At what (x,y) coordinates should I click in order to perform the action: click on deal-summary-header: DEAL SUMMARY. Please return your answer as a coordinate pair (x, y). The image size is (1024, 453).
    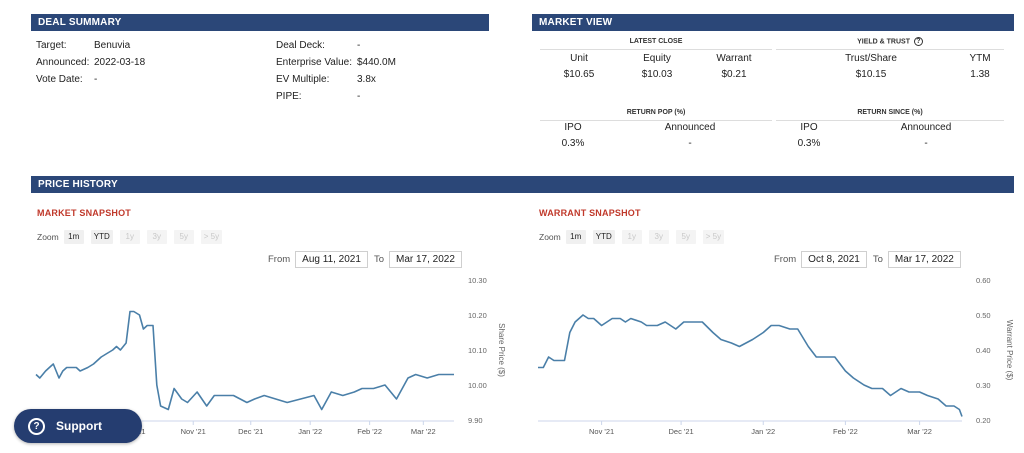
    Looking at the image, I should click on (260, 22).